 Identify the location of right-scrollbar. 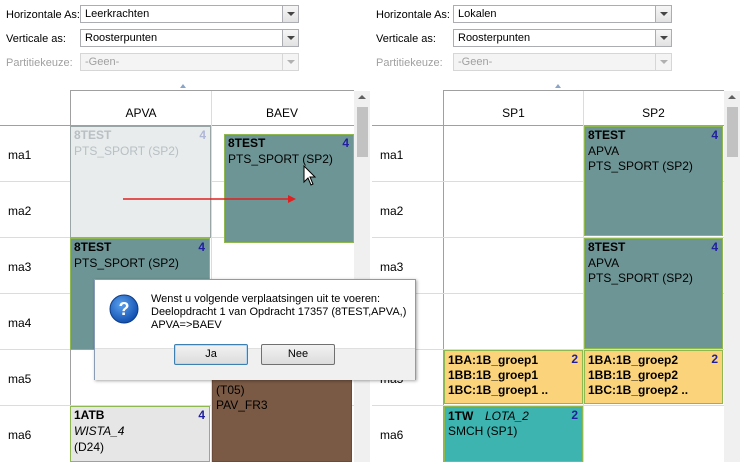
(732, 276).